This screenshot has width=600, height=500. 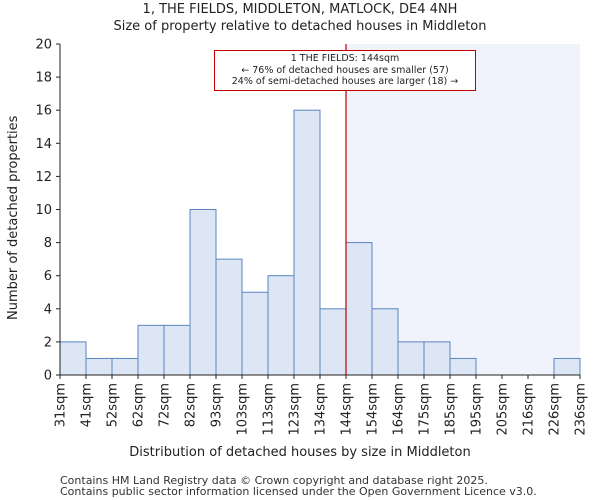 What do you see at coordinates (151, 350) in the screenshot?
I see `bar-62sqm` at bounding box center [151, 350].